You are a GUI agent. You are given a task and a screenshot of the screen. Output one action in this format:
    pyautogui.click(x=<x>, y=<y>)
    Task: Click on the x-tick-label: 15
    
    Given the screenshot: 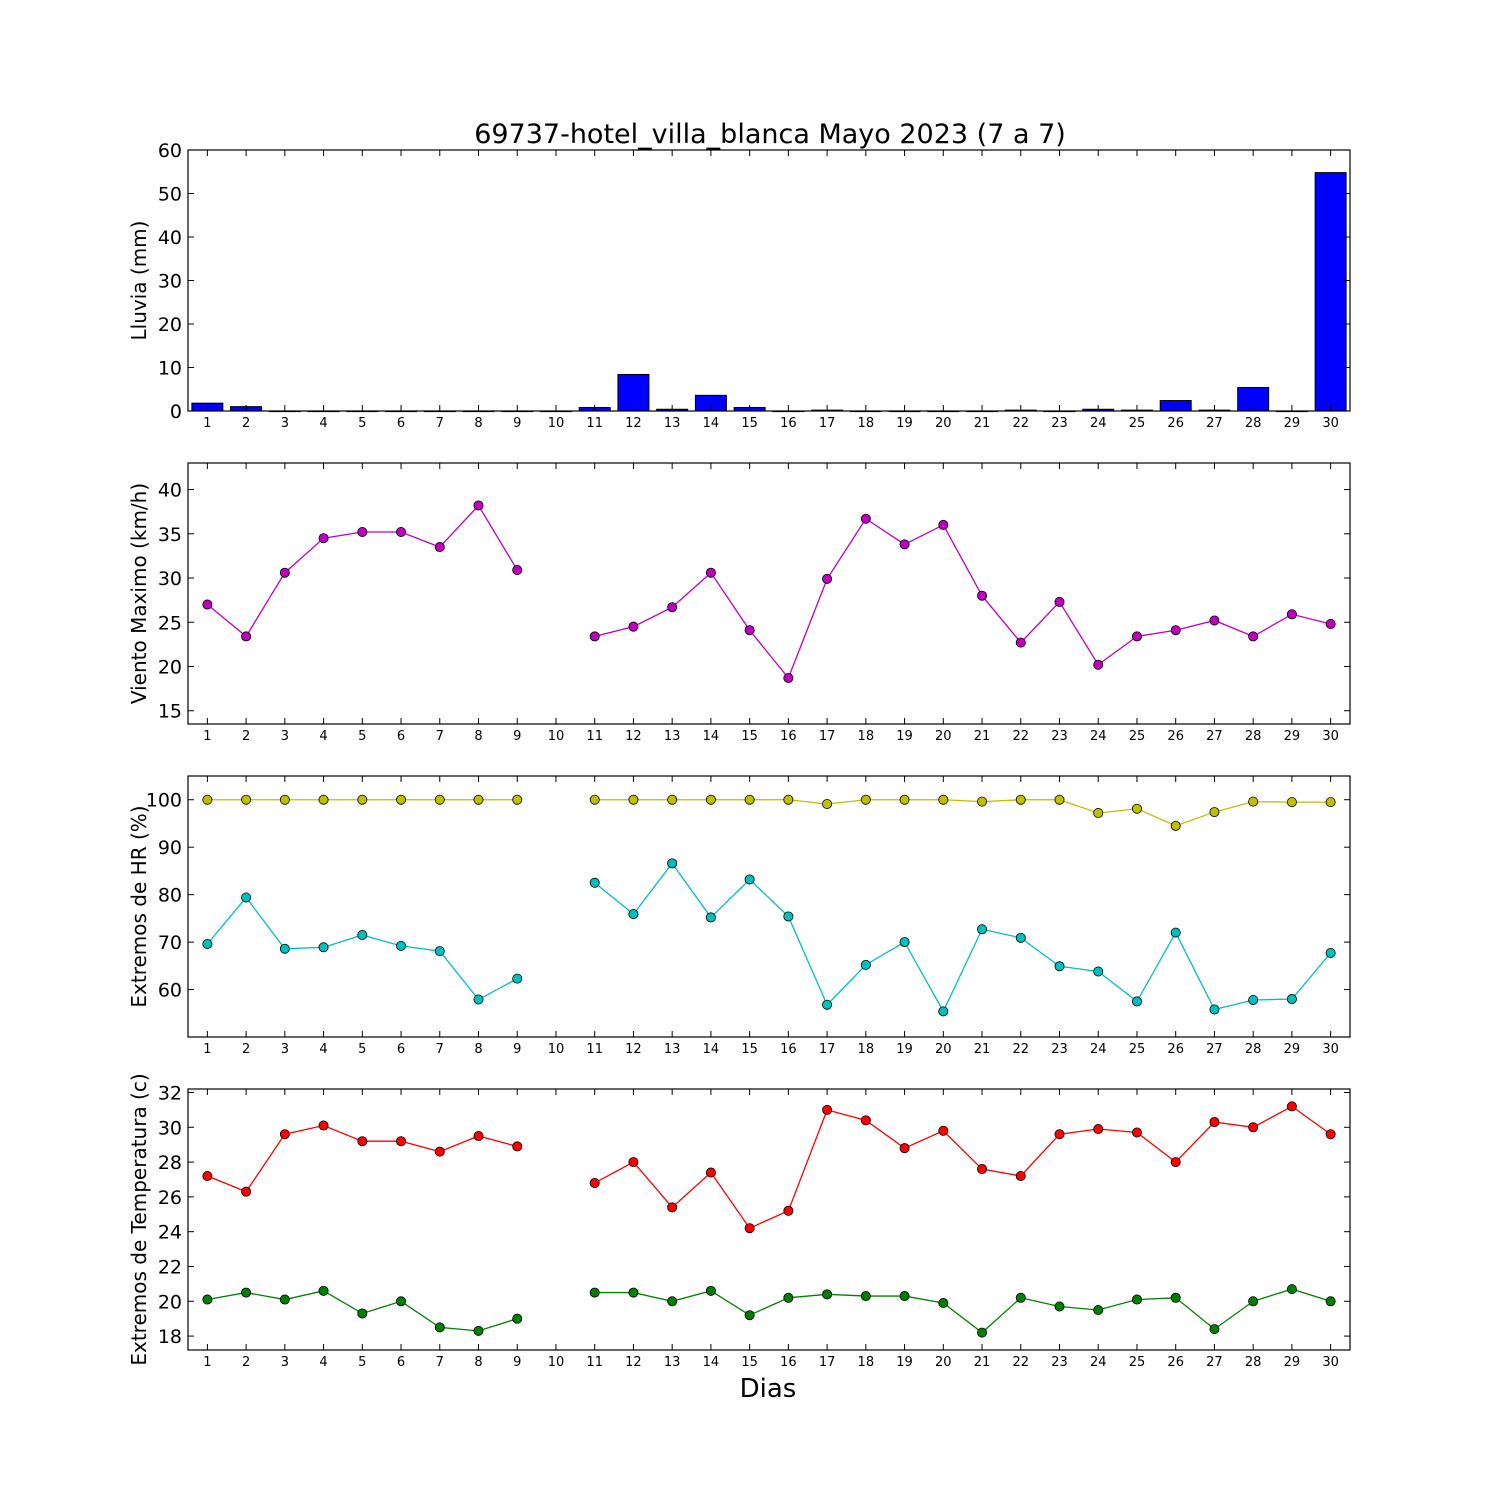 What is the action you would take?
    pyautogui.click(x=749, y=1049)
    